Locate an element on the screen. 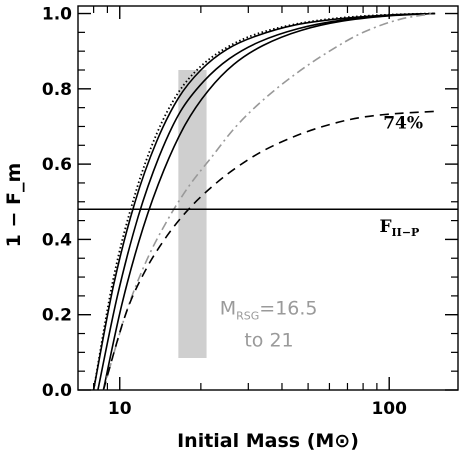 The height and width of the screenshot is (455, 474). x-tick-label: 100 is located at coordinates (389, 409).